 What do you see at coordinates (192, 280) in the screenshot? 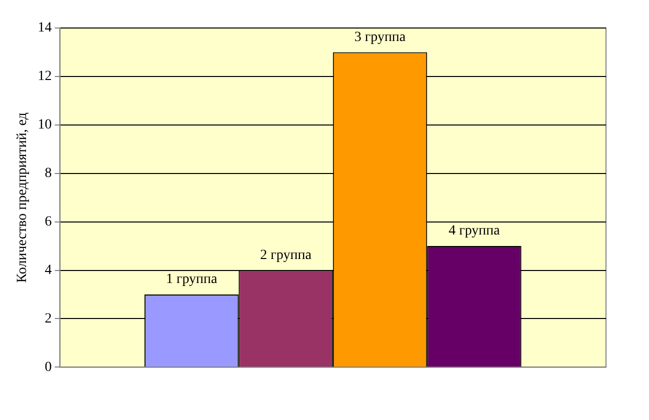
I see `series-label: 1 группа` at bounding box center [192, 280].